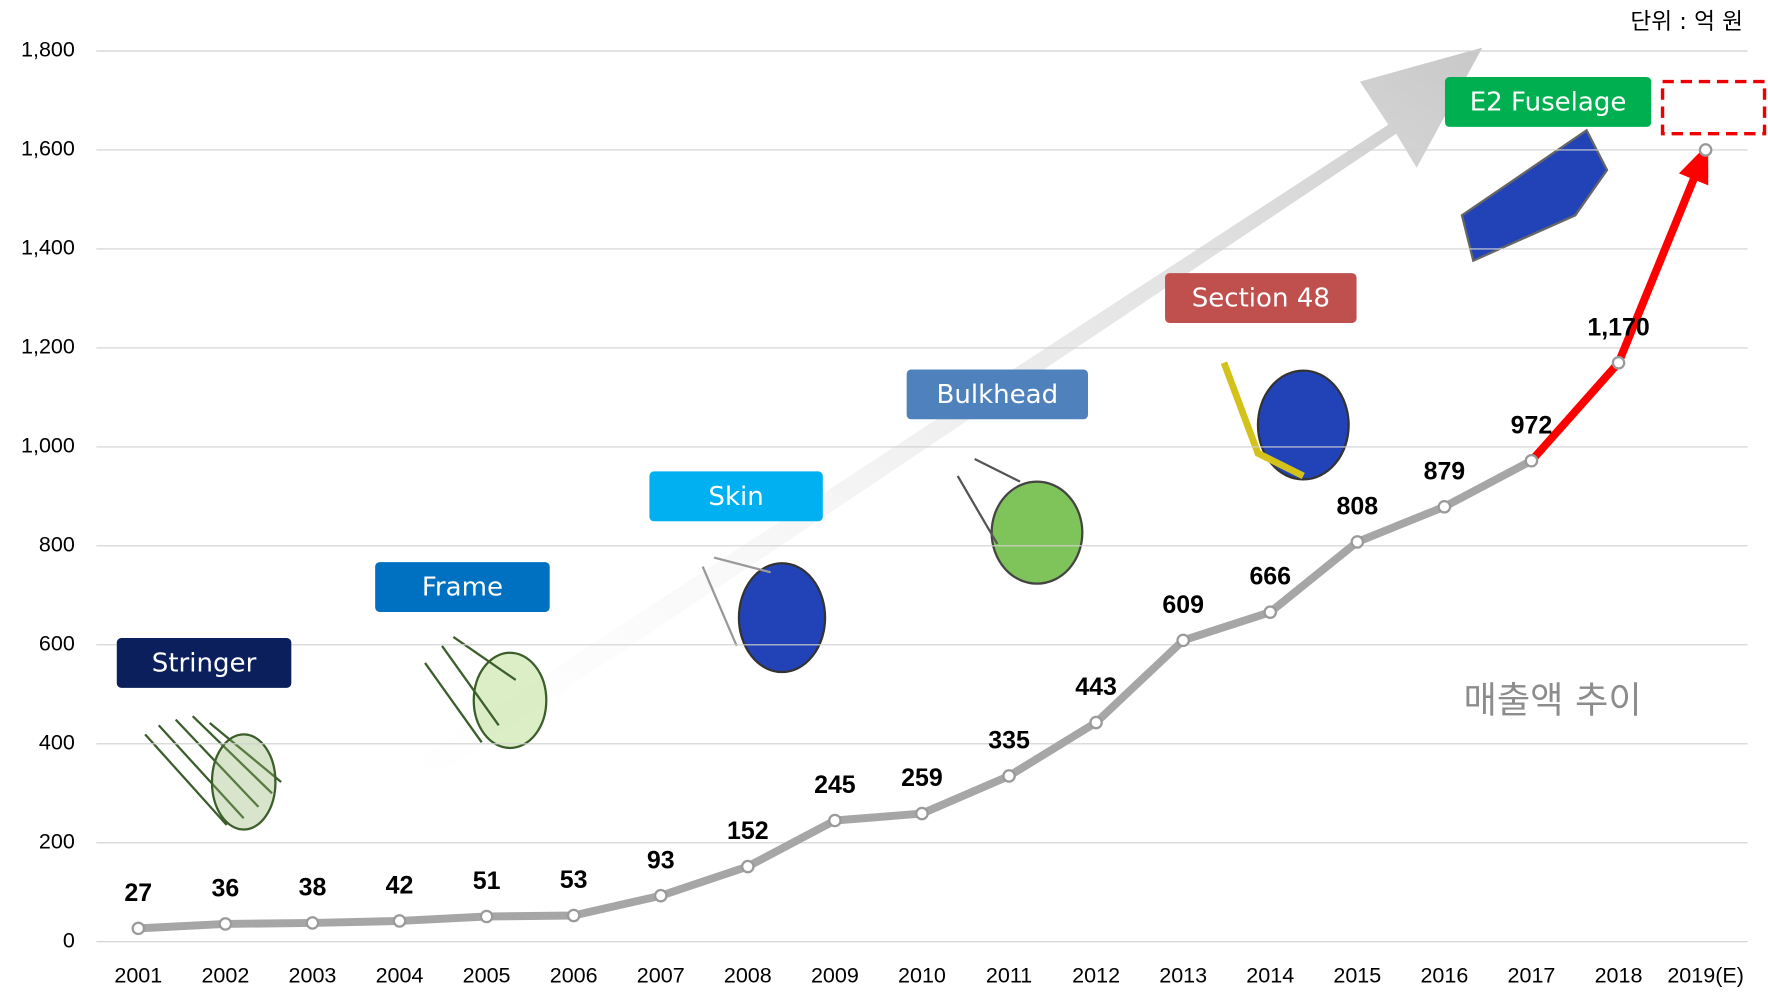 This screenshot has width=1768, height=995. Describe the element at coordinates (748, 831) in the screenshot. I see `value-label: 152` at that location.